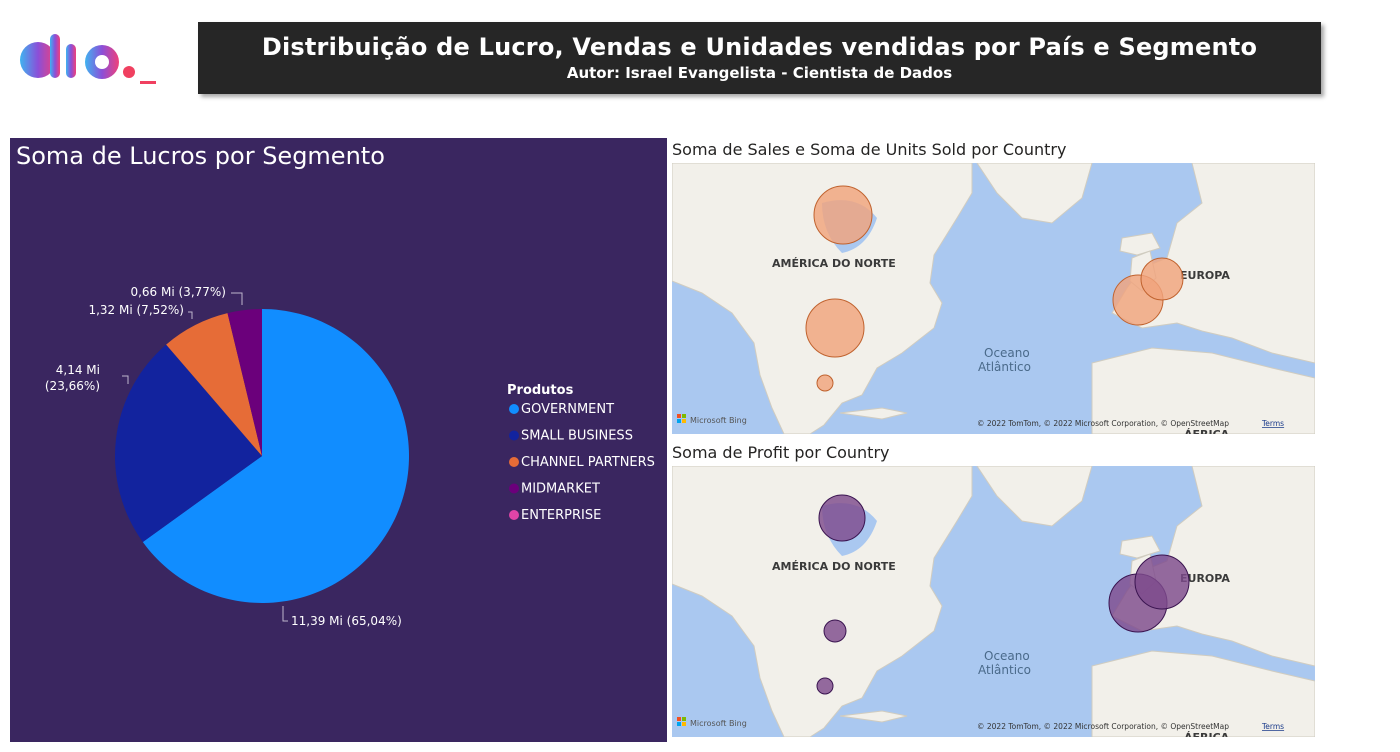 Image resolution: width=1400 pixels, height=752 pixels. What do you see at coordinates (540, 390) in the screenshot?
I see `legend-title: Produtos` at bounding box center [540, 390].